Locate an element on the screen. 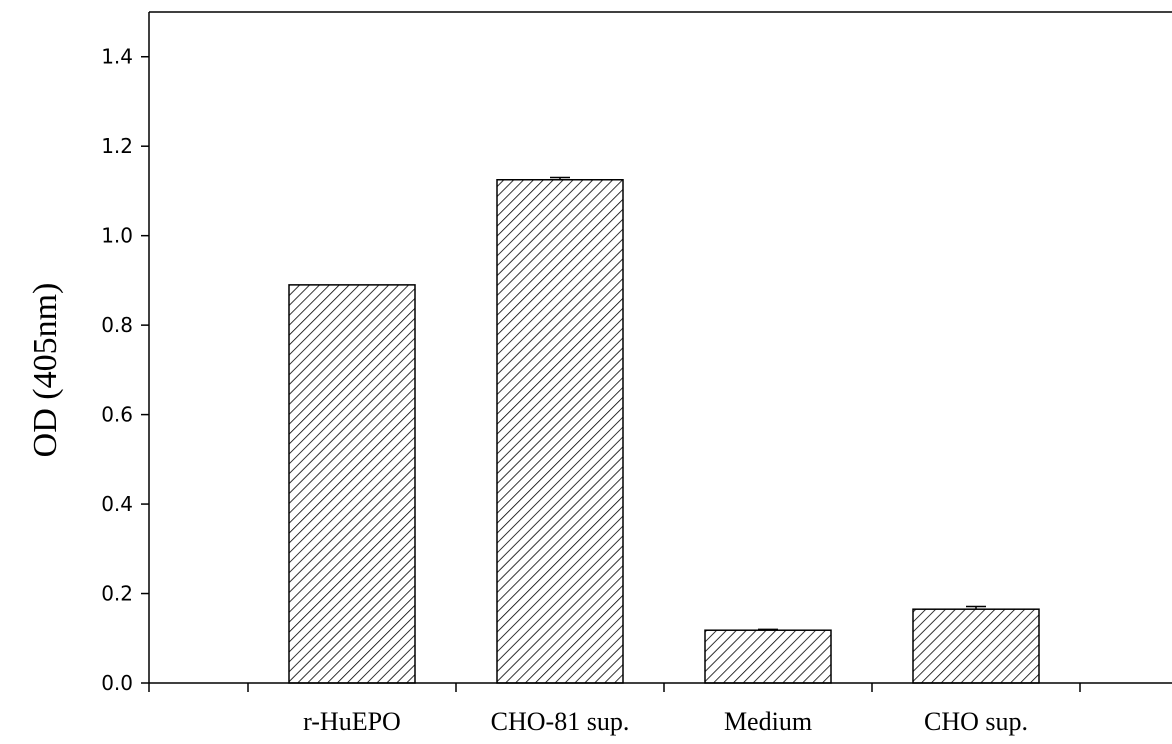 This screenshot has height=744, width=1172. y-tick-label: 0.8 is located at coordinates (117, 325).